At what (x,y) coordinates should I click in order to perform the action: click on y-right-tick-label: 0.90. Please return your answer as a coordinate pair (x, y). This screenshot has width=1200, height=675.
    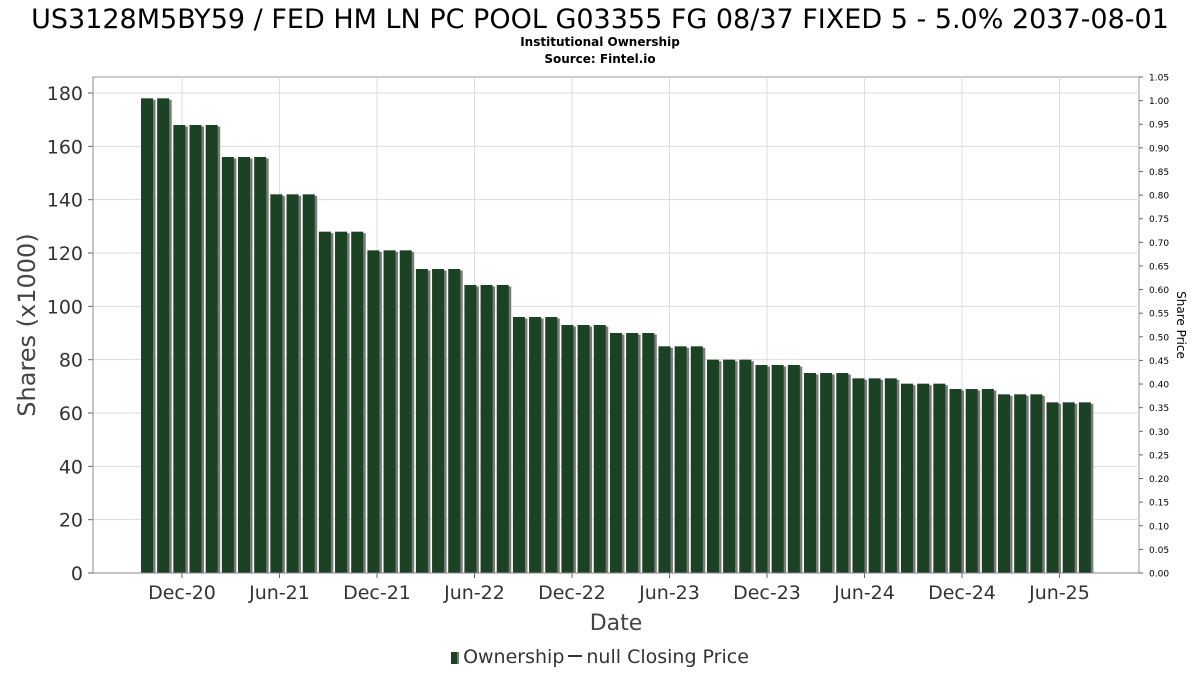
    Looking at the image, I should click on (1159, 149).